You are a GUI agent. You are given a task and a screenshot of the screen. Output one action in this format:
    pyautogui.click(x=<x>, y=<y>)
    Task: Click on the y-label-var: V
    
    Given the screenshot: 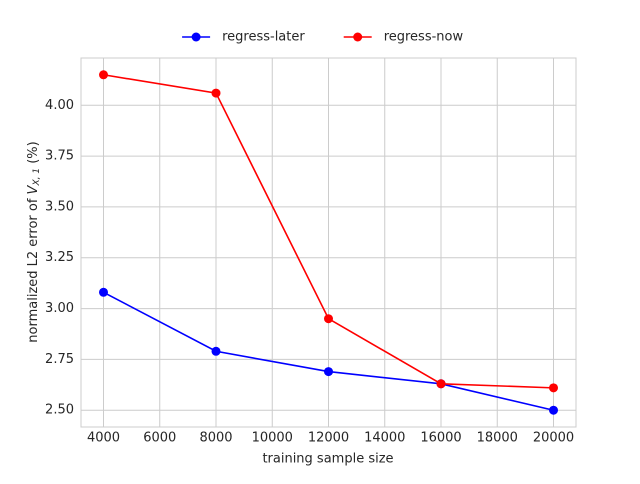 What is the action you would take?
    pyautogui.click(x=33, y=189)
    